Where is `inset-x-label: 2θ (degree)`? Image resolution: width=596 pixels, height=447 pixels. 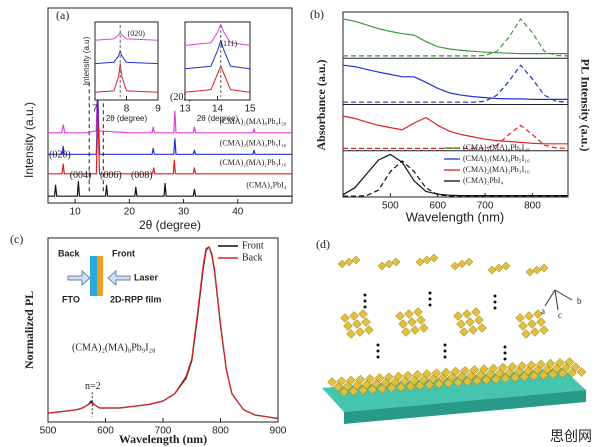 inset-x-label: 2θ (degree) is located at coordinates (127, 118).